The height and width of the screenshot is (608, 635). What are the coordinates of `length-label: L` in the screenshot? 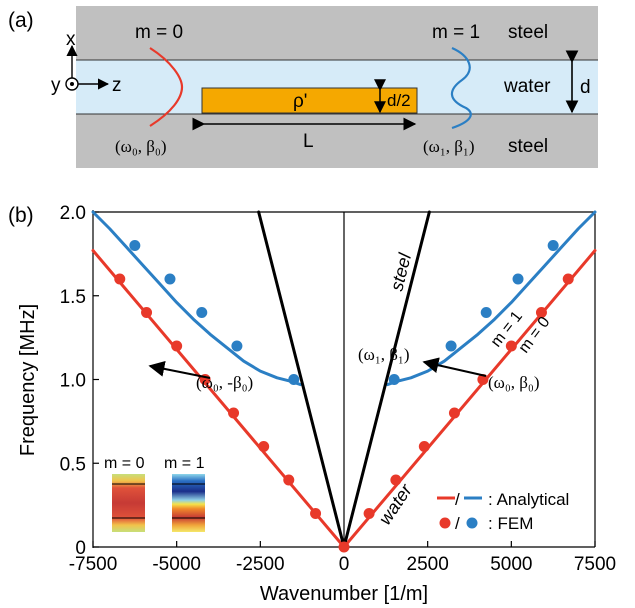 It's located at (308, 141).